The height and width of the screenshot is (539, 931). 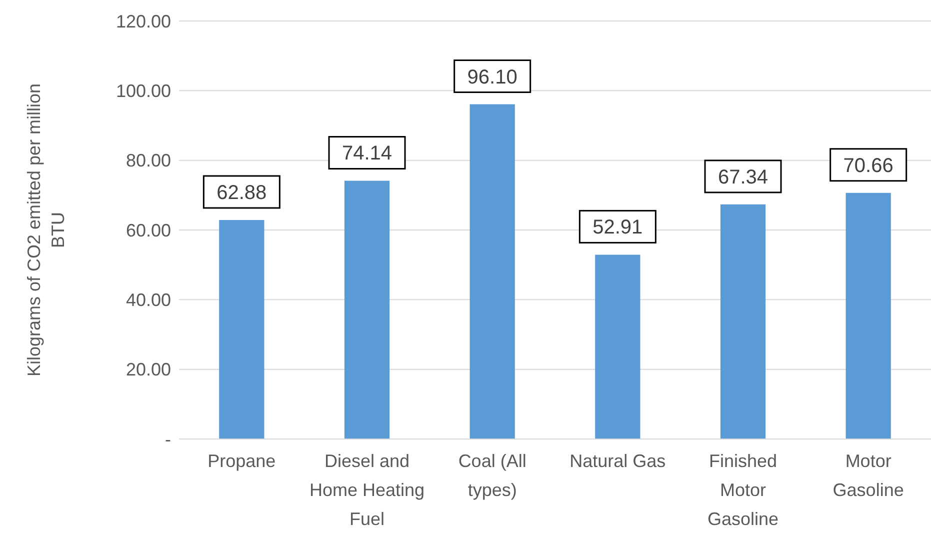 What do you see at coordinates (617, 227) in the screenshot?
I see `data-label: 52.91` at bounding box center [617, 227].